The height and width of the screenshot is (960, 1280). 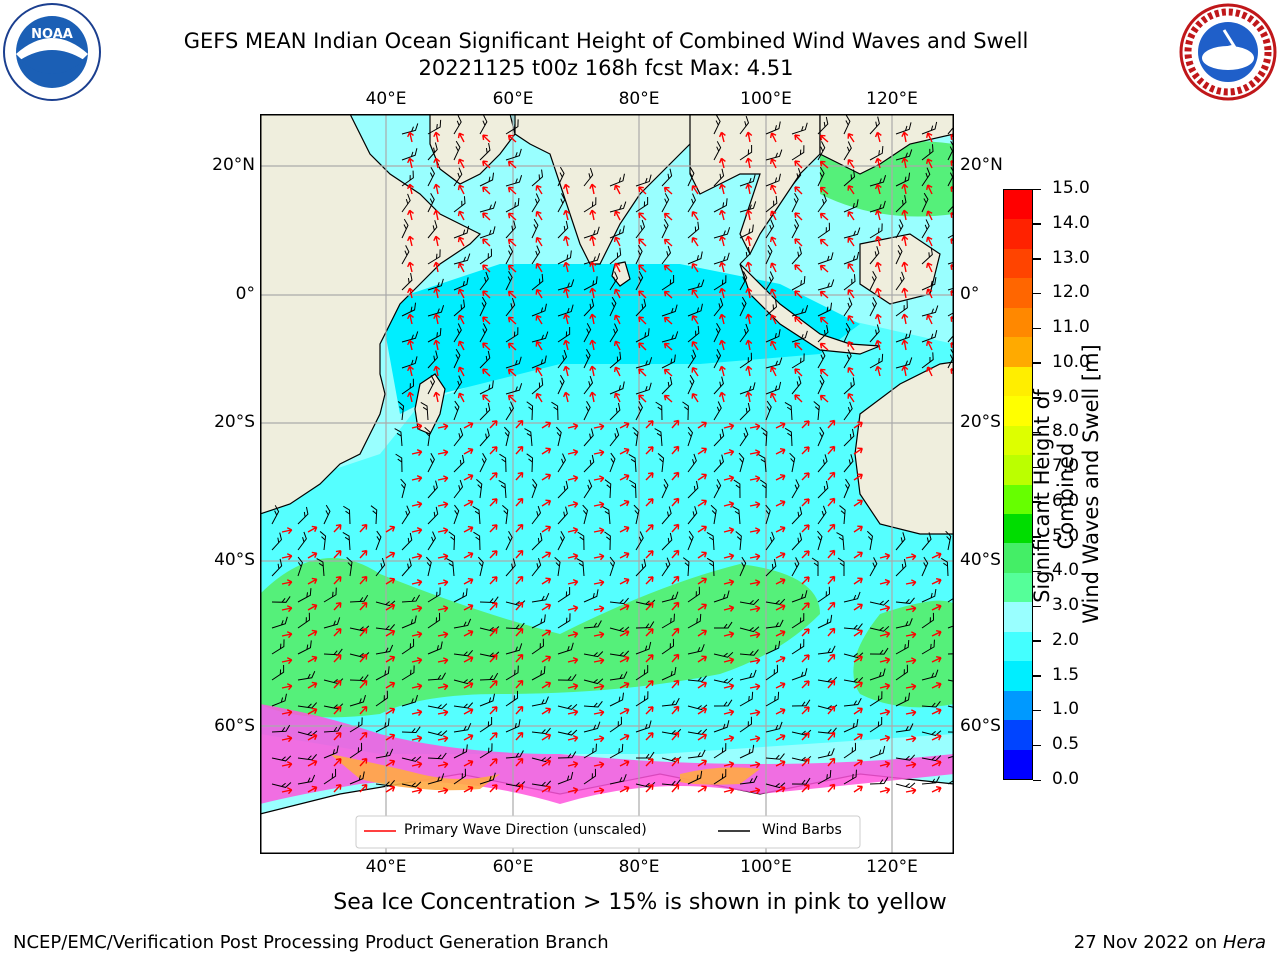 I want to click on colorbar-tick-label: 13.0, so click(x=1071, y=257).